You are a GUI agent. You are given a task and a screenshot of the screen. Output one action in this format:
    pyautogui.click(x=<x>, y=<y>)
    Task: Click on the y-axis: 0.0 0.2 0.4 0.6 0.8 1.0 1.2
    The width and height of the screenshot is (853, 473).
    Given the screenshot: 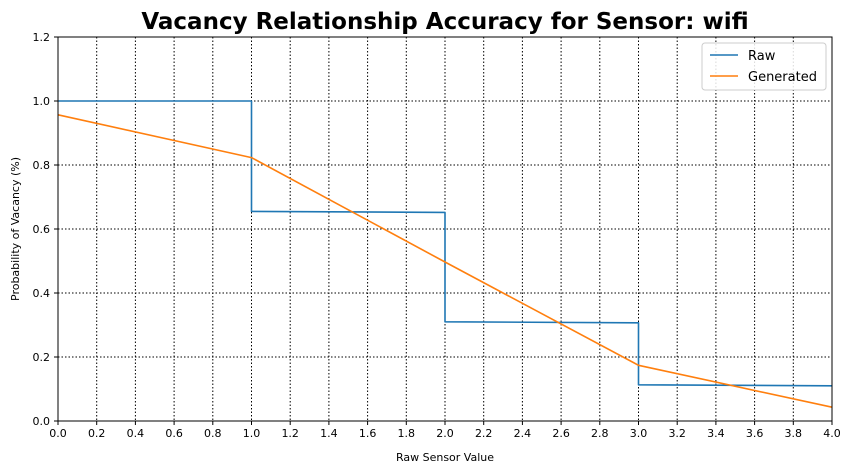 What is the action you would take?
    pyautogui.click(x=45, y=229)
    